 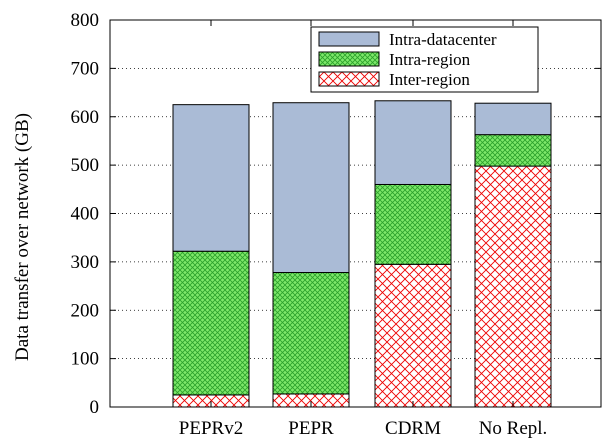 What do you see at coordinates (85, 359) in the screenshot?
I see `y-tick-label: 100` at bounding box center [85, 359].